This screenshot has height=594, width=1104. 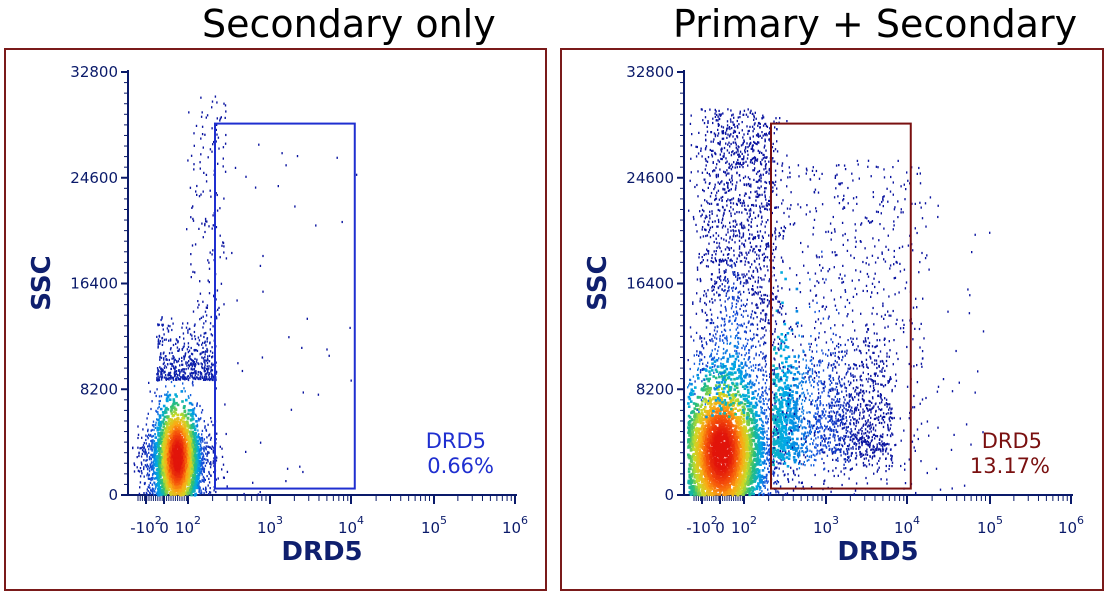 I want to click on y-tick-label: 24600, so click(x=650, y=178).